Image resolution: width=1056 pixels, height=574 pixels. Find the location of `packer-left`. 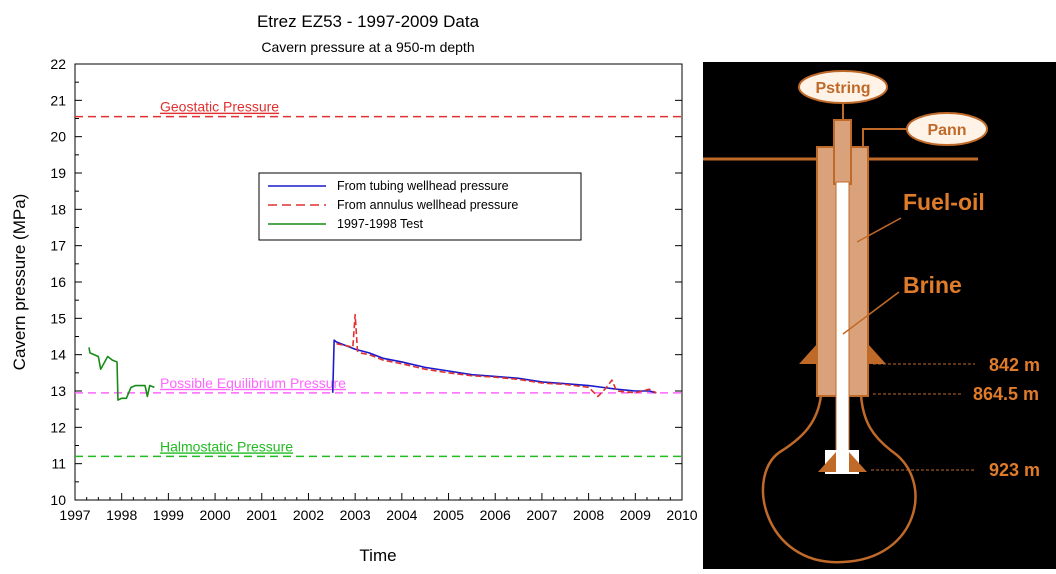

packer-left is located at coordinates (808, 354).